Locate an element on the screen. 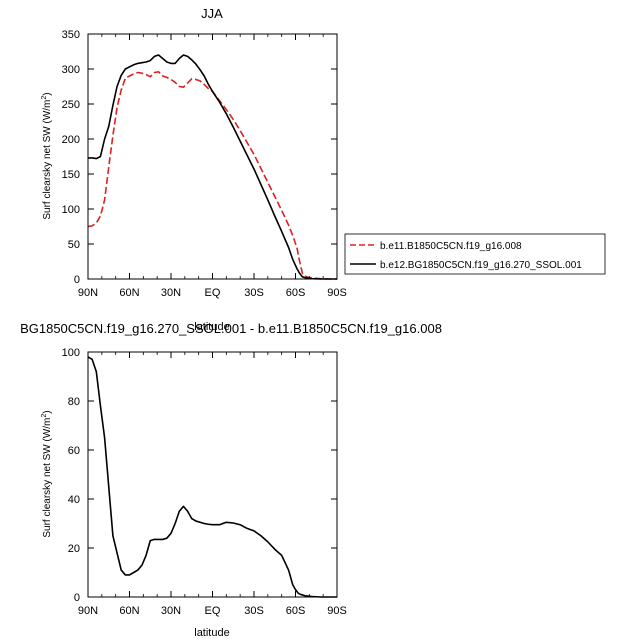 This screenshot has height=644, width=644. top-x-tick-label: 90S is located at coordinates (337, 293).